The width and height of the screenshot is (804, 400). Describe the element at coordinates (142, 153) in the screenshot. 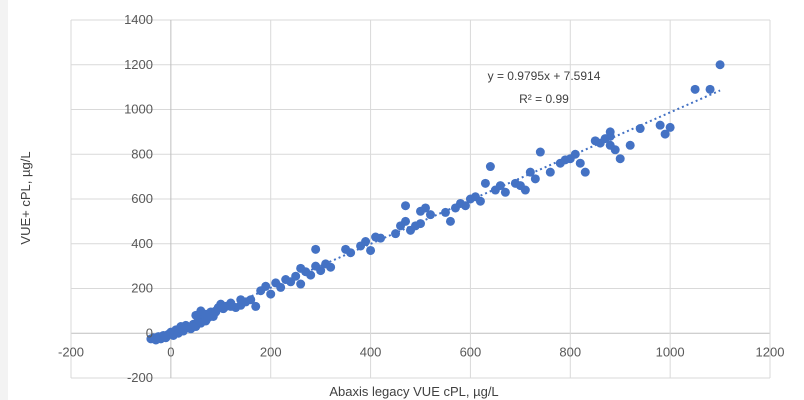

I see `y-tick-label: 800` at that location.